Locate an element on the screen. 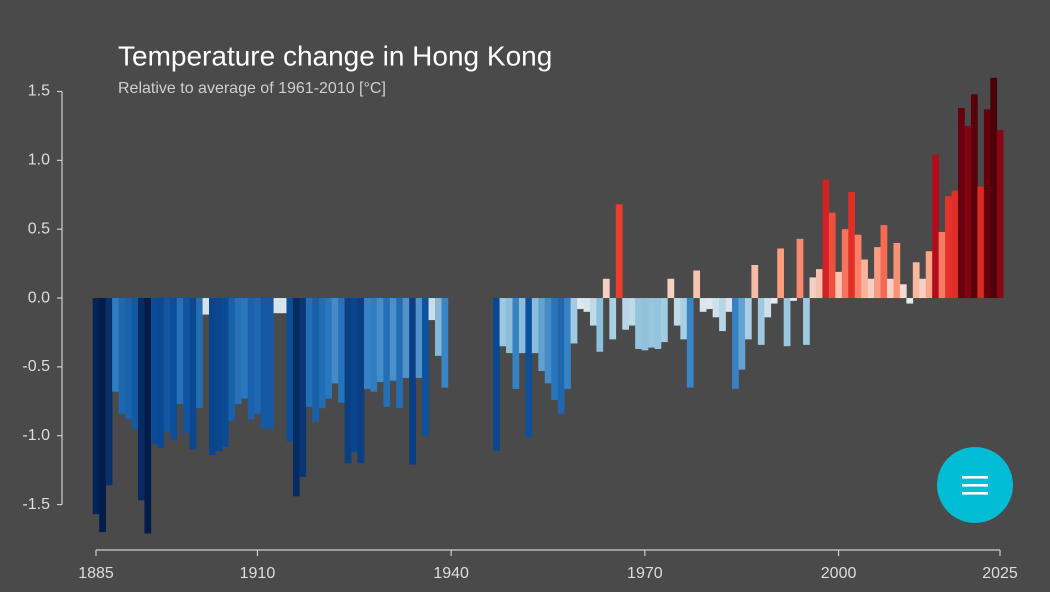  y-tick-label: -0.5 is located at coordinates (36, 366).